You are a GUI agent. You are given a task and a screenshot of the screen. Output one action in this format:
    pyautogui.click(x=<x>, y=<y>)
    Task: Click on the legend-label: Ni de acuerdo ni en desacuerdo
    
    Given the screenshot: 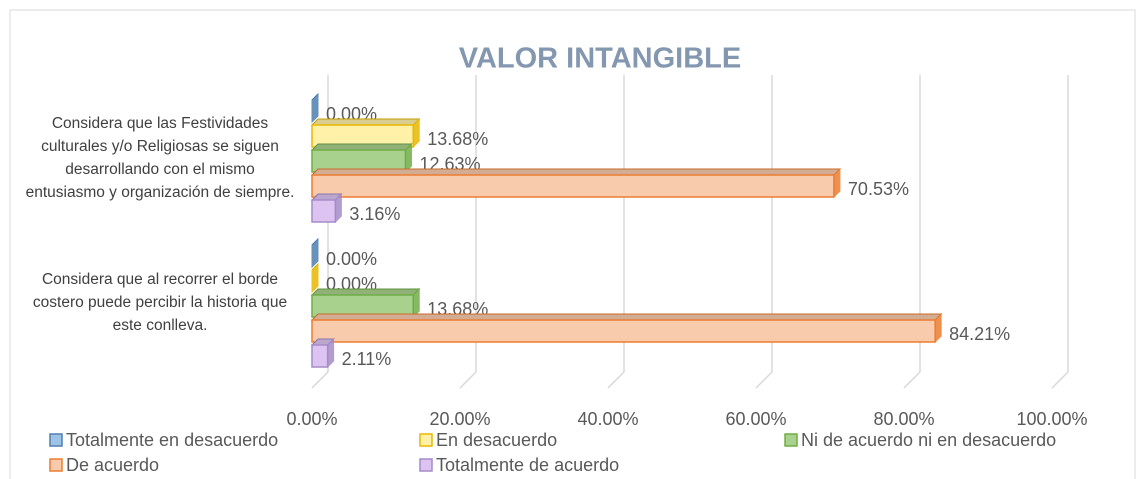 What is the action you would take?
    pyautogui.click(x=928, y=440)
    